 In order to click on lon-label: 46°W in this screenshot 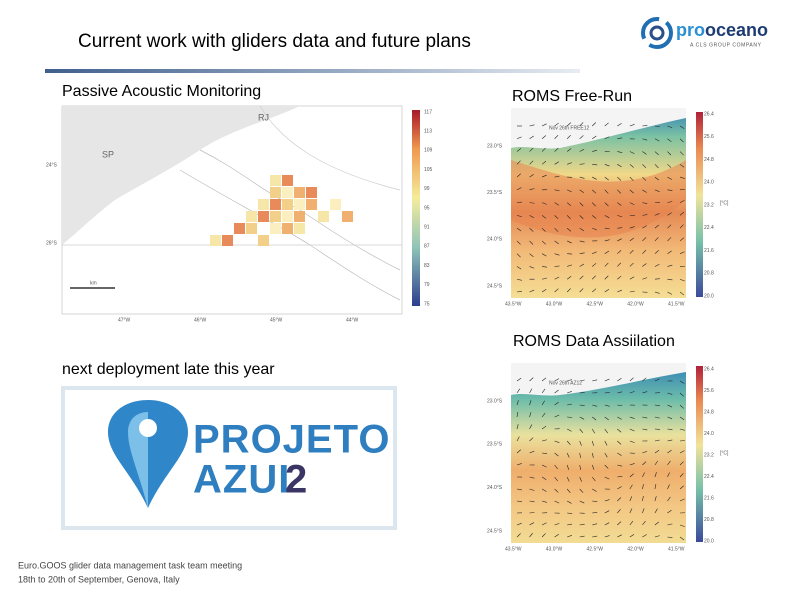, I will do `click(200, 320)`.